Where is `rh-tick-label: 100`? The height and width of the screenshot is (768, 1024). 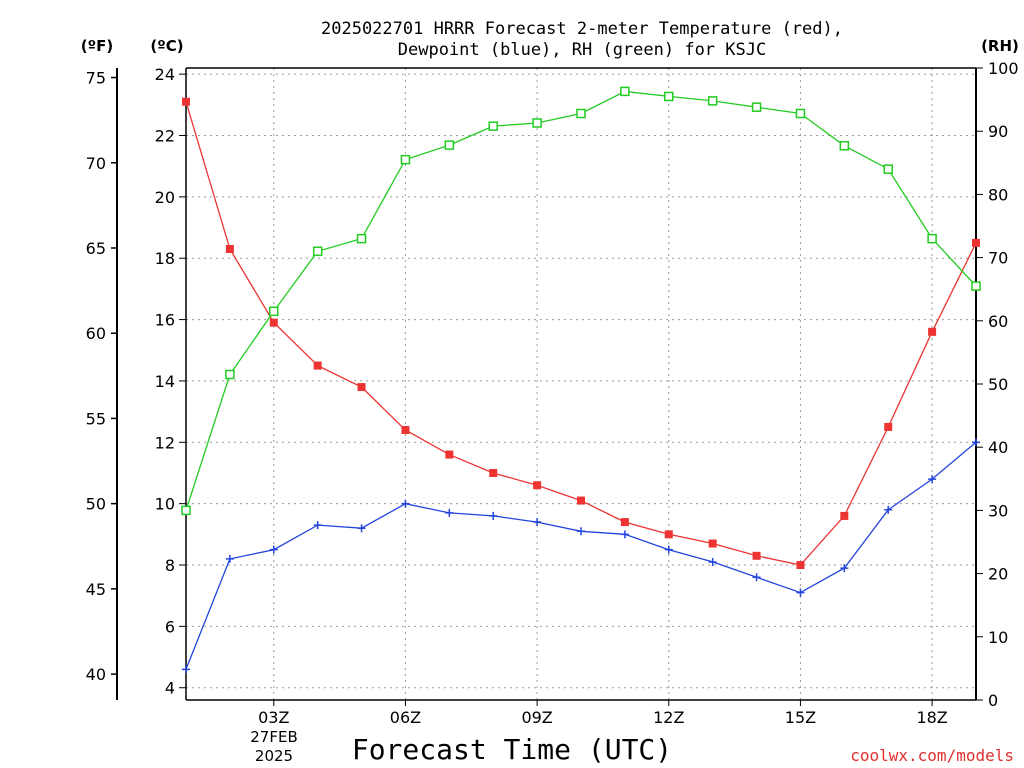
rh-tick-label: 100 is located at coordinates (1003, 68).